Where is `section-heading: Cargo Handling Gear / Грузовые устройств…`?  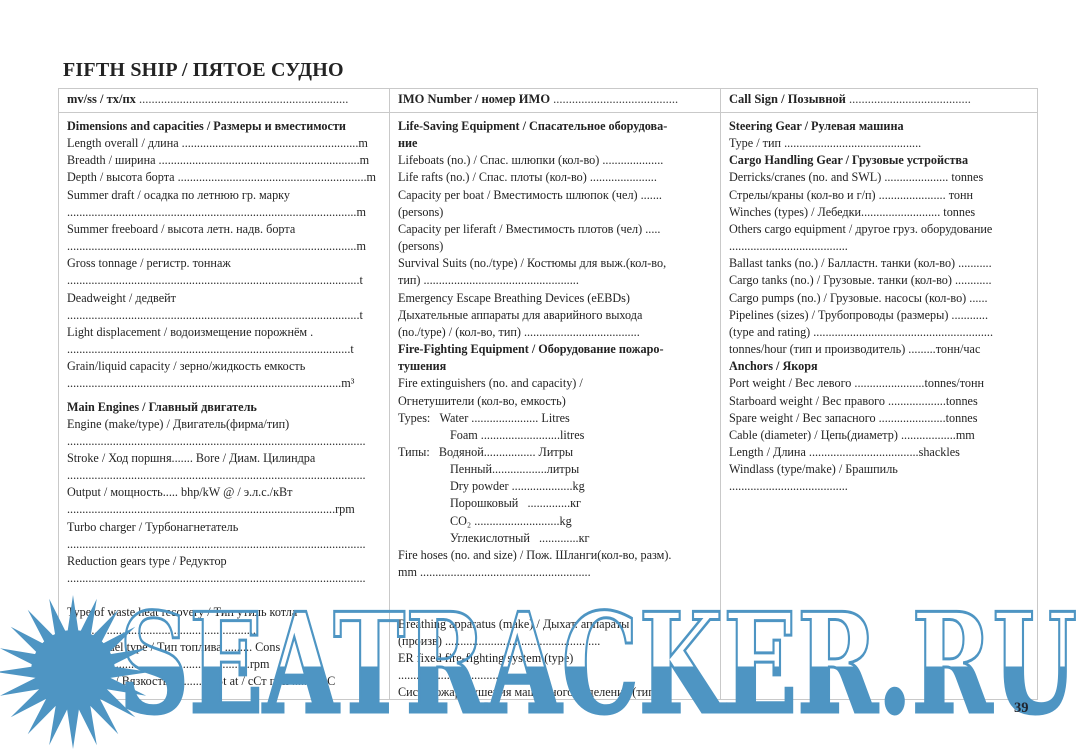
section-heading: Cargo Handling Gear / Грузовые устройств… is located at coordinates (849, 160).